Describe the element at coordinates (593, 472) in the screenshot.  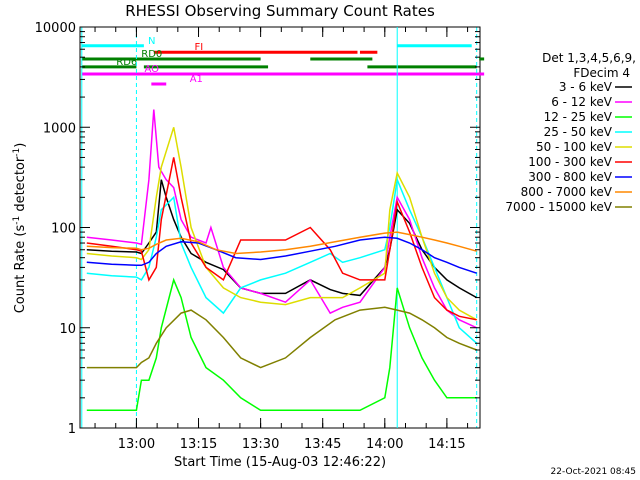
I see `footer-timestamp: 22-Oct-2021 08:45` at that location.